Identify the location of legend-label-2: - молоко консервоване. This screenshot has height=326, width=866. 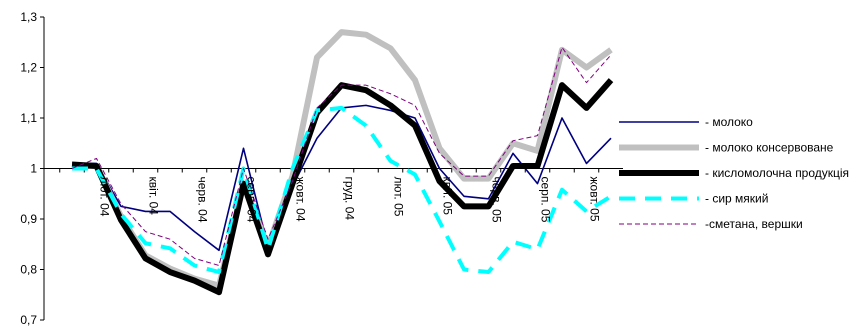
(769, 148).